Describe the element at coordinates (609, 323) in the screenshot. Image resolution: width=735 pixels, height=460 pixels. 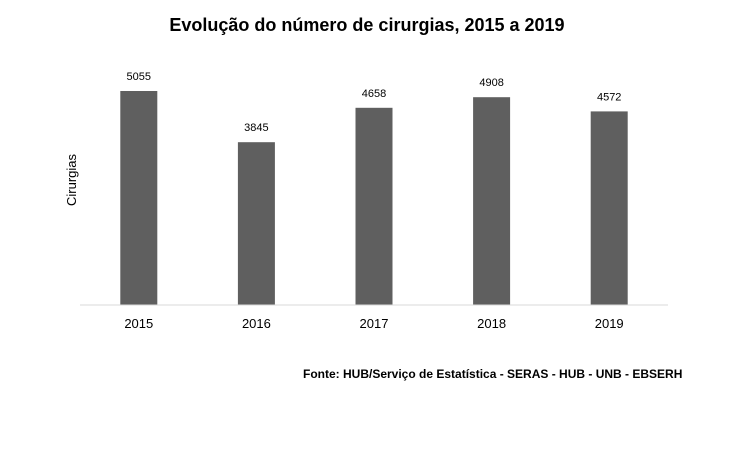
I see `x-tick-label-2019: 2019` at that location.